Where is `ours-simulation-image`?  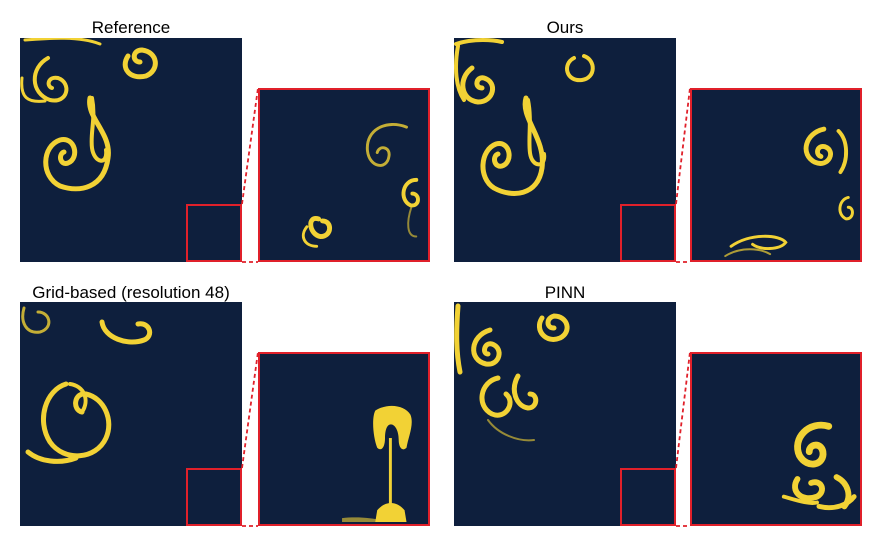
ours-simulation-image is located at coordinates (565, 150).